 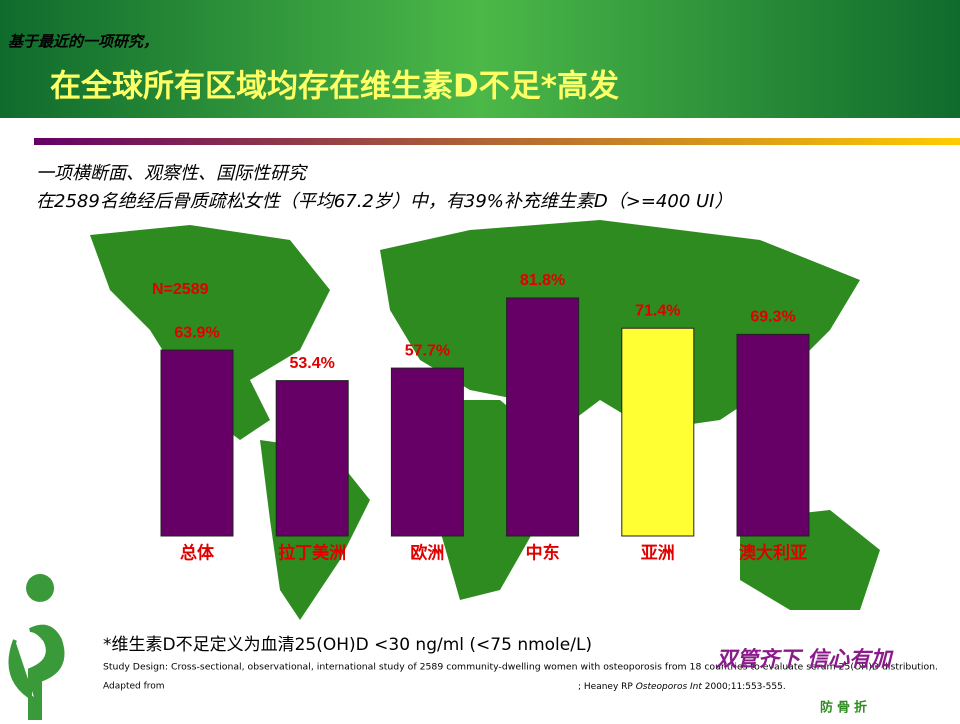 What do you see at coordinates (312, 363) in the screenshot?
I see `value-label: 53.4%` at bounding box center [312, 363].